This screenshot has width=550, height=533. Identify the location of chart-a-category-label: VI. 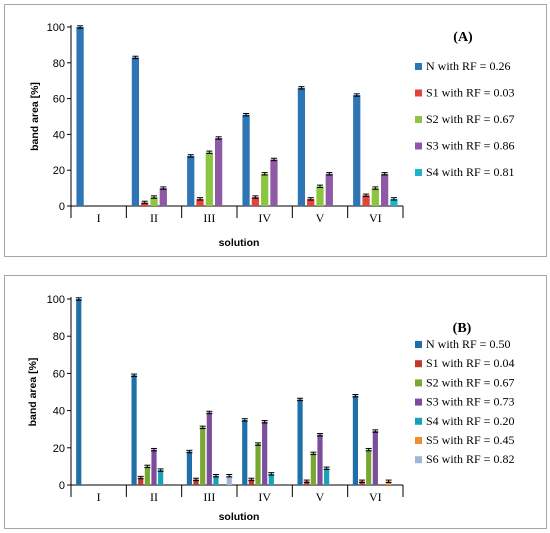
(375, 218).